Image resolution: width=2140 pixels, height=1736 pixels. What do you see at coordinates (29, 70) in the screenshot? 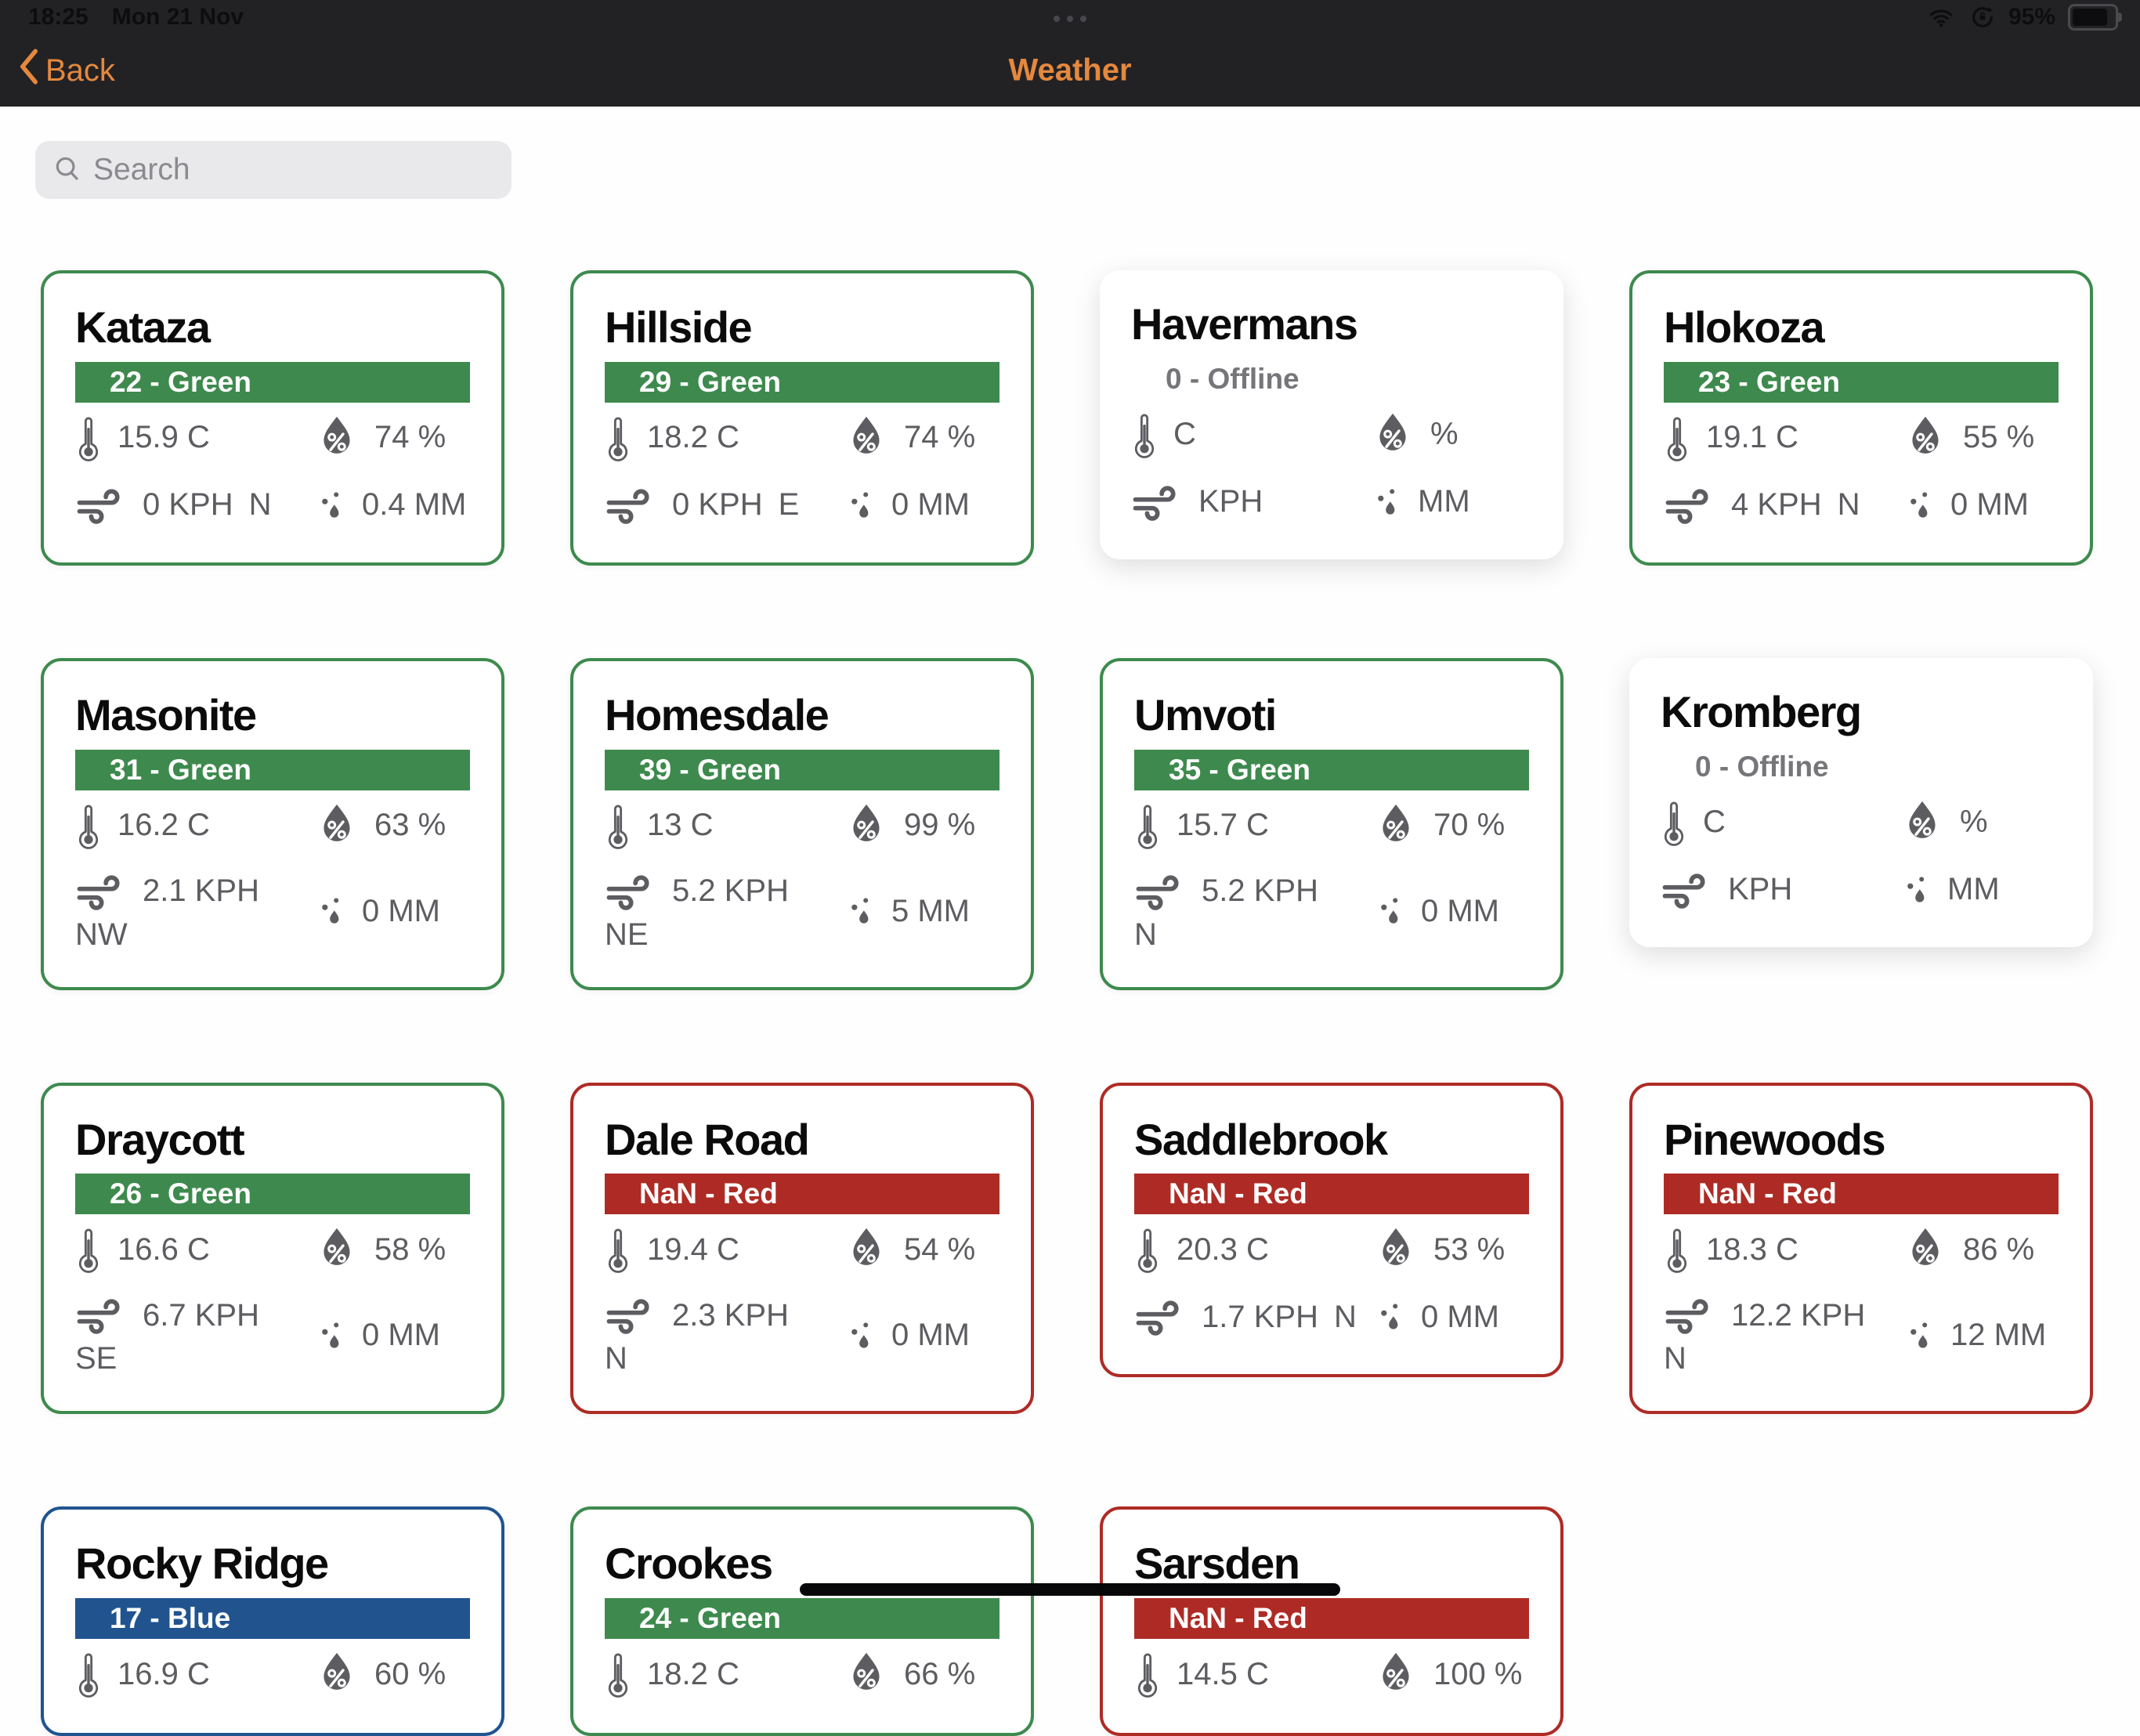
I see `chevron-left-icon` at bounding box center [29, 70].